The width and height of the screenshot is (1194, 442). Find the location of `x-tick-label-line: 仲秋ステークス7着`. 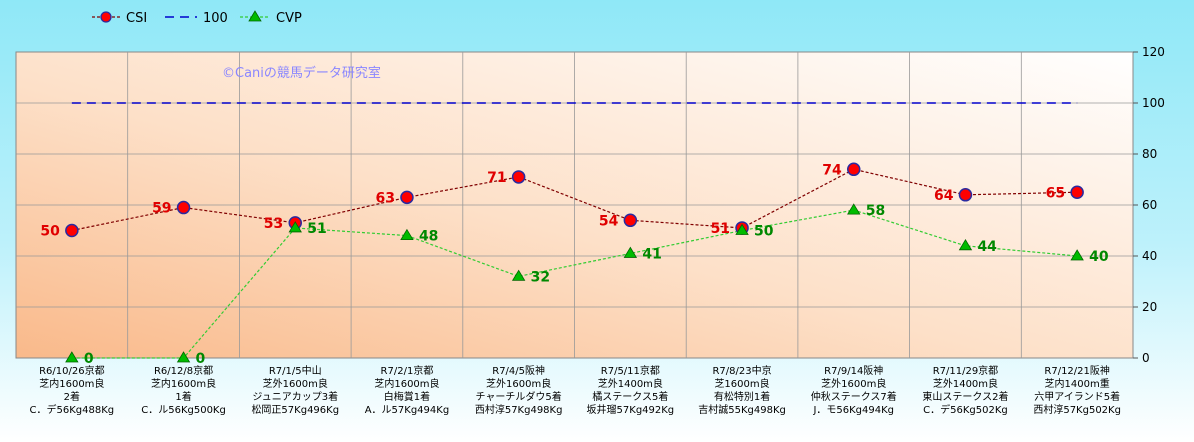

x-tick-label-line: 仲秋ステークス7着 is located at coordinates (854, 396).